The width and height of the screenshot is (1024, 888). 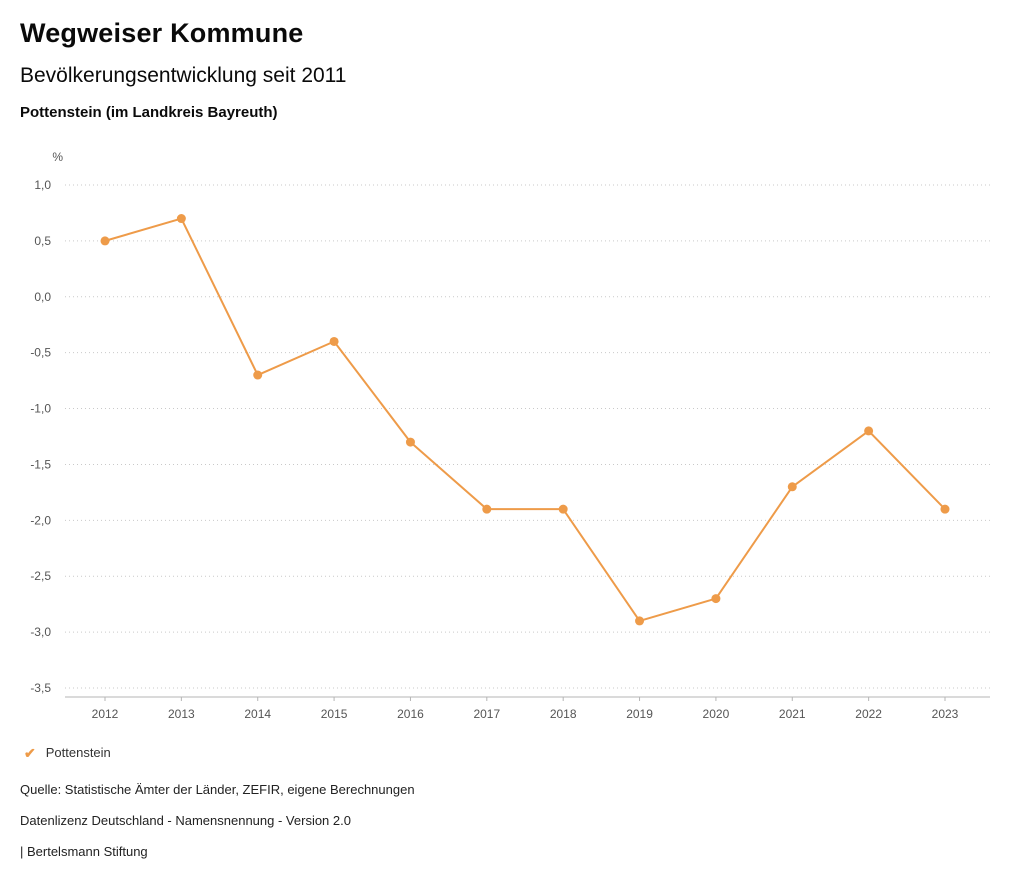 What do you see at coordinates (40, 688) in the screenshot?
I see `svg-text: -3,5` at bounding box center [40, 688].